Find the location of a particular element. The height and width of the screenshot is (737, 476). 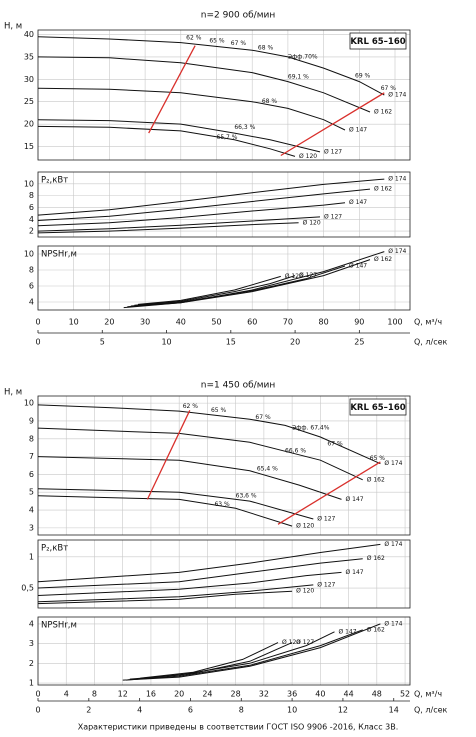

efficiency-label: 65 % is located at coordinates (217, 41).